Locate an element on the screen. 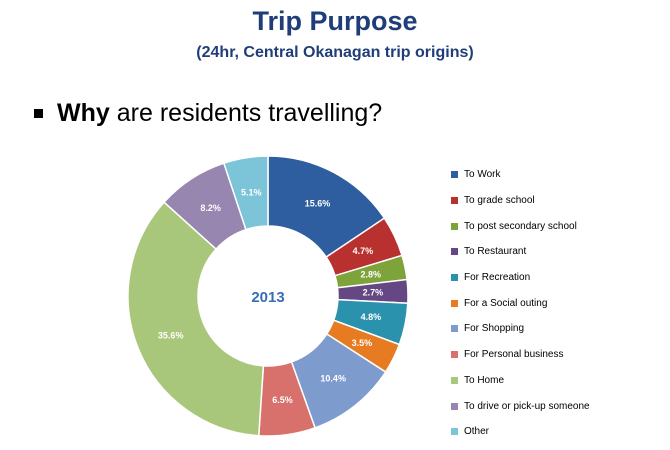  legend-item: To drive or pick-up someone is located at coordinates (520, 406).